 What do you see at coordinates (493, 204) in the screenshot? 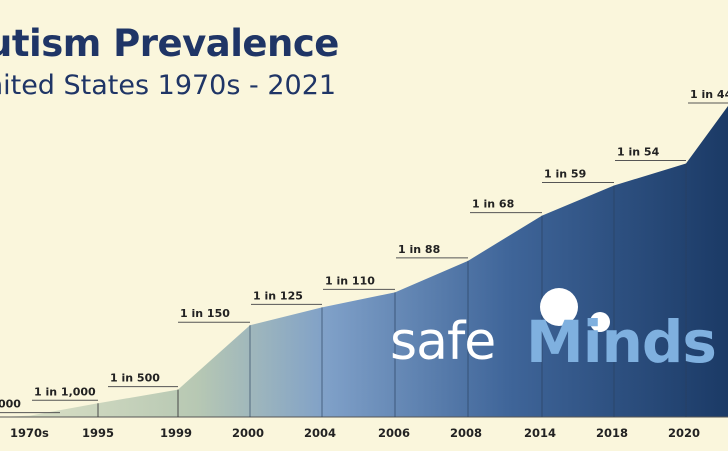
I see `prevalence-label: 1 in 68` at bounding box center [493, 204].